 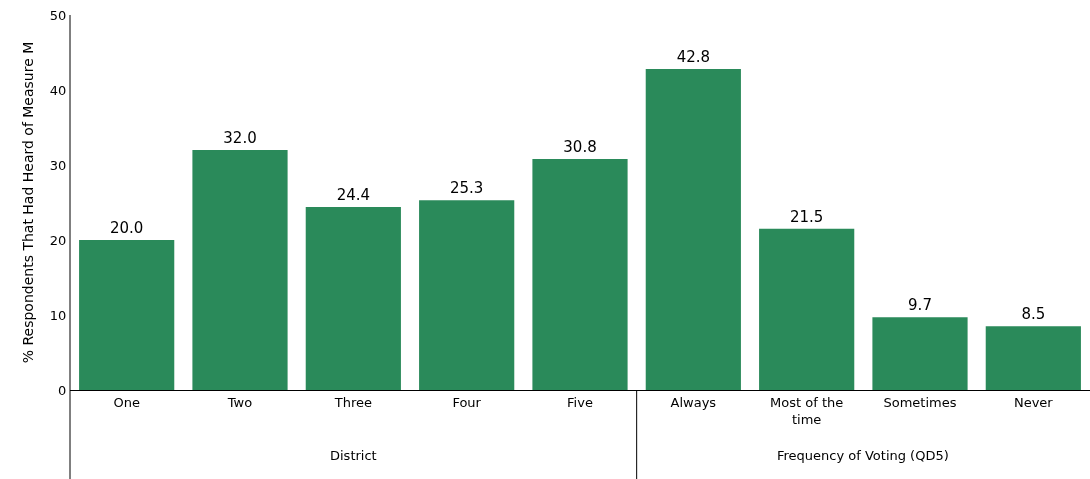 What do you see at coordinates (58, 15) in the screenshot?
I see `y-tick-label: 50` at bounding box center [58, 15].